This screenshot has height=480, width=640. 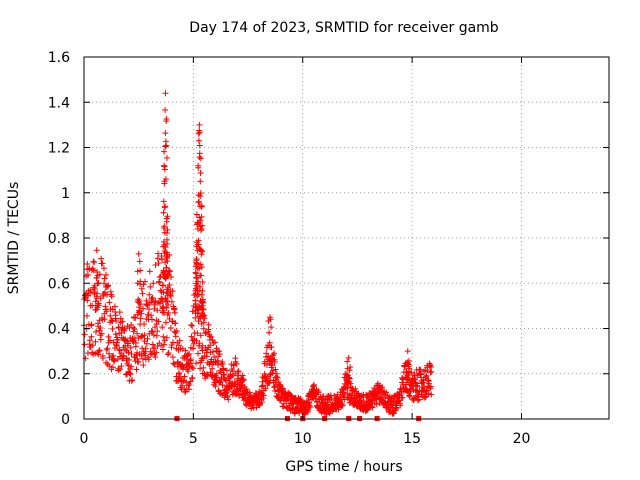 I want to click on y-tick-label: 1.6, so click(x=59, y=58).